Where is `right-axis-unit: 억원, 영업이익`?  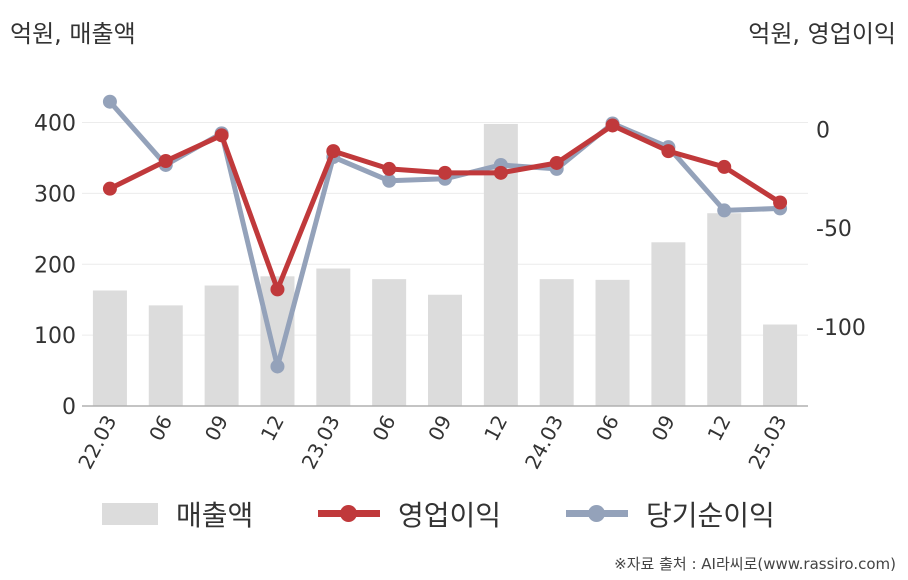
right-axis-unit: 억원, 영업이익 is located at coordinates (822, 34).